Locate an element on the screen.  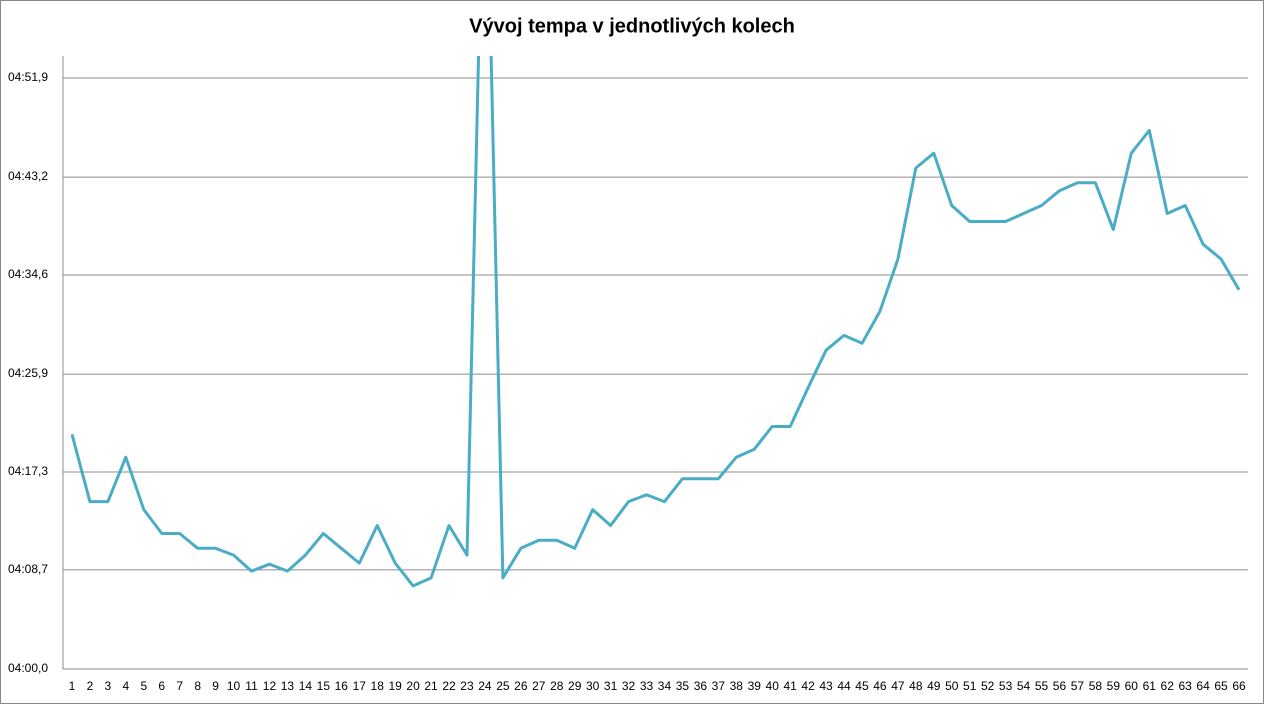
x-tick-label: 61 is located at coordinates (1150, 686).